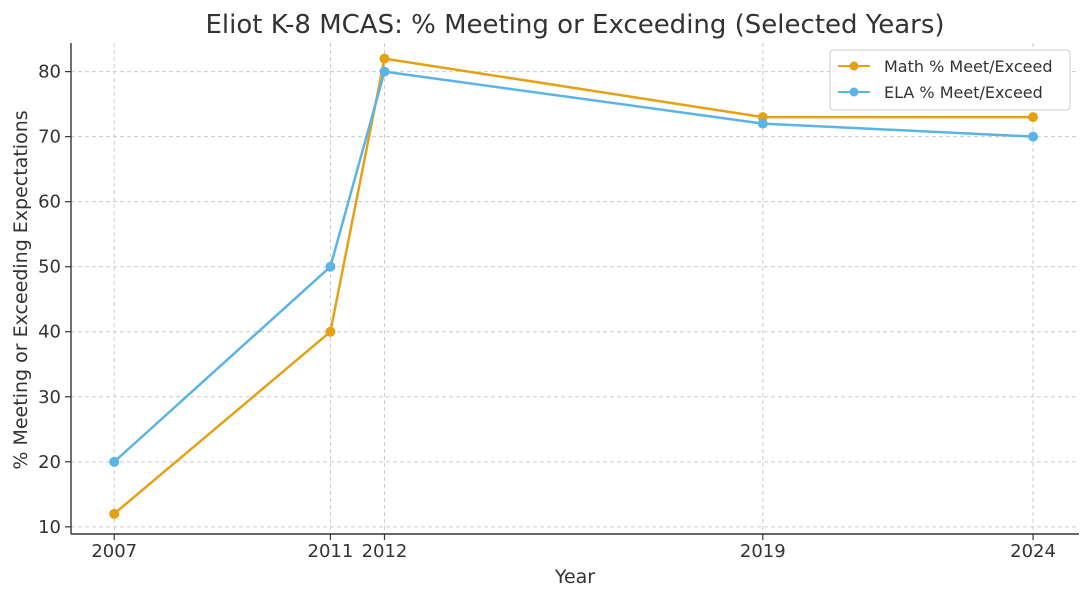 The image size is (1090, 600). Describe the element at coordinates (963, 92) in the screenshot. I see `legend-ela-label: ELA % Meet/Exceed` at that location.